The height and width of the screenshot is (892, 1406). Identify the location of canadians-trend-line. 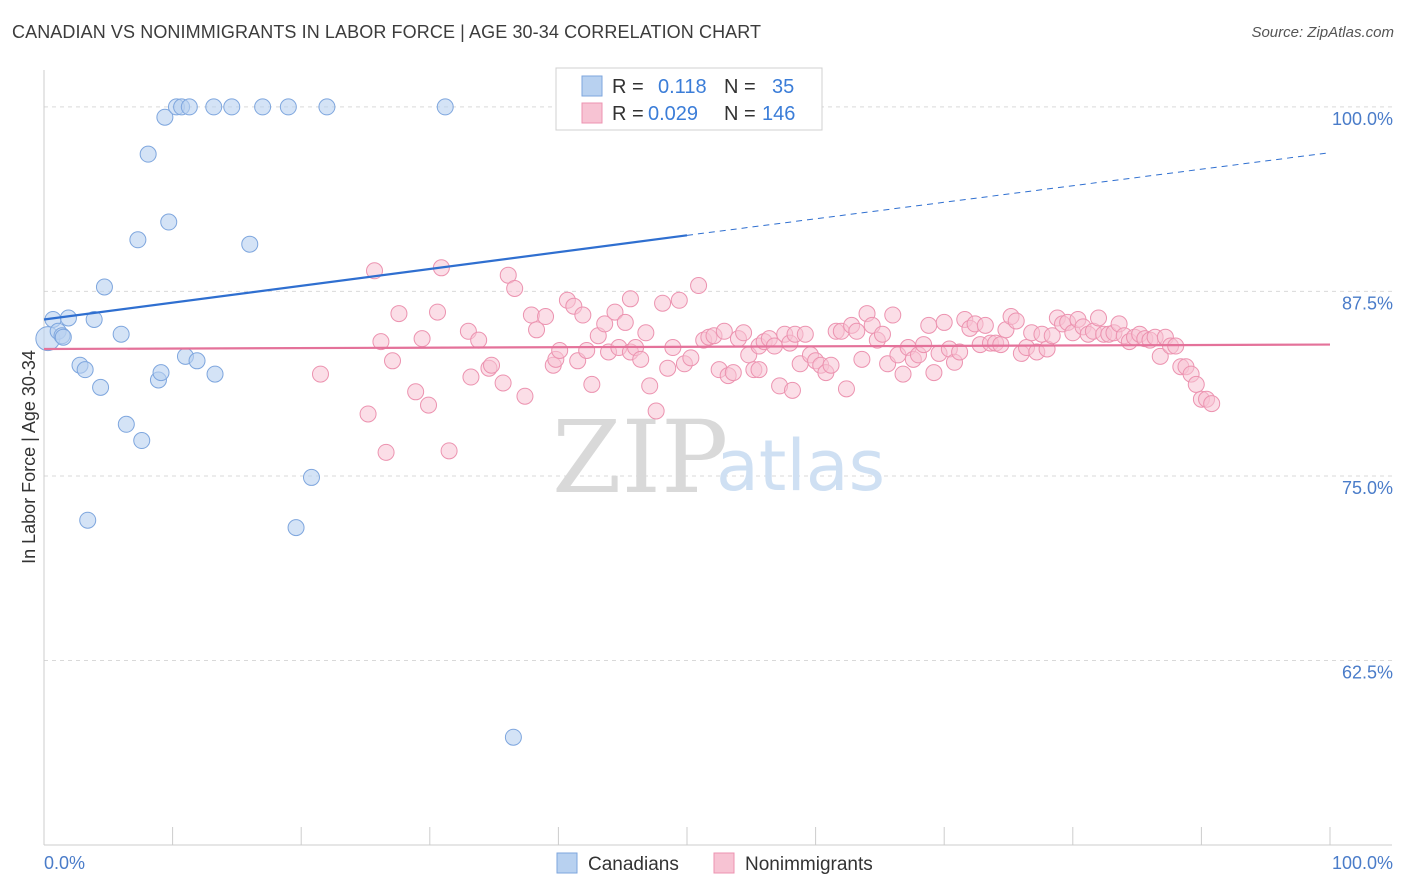
(365, 277).